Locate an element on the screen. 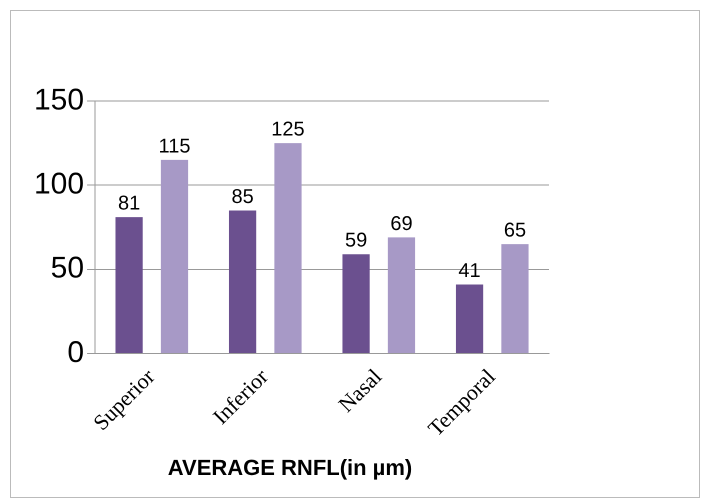  data-label: 65 is located at coordinates (515, 231).